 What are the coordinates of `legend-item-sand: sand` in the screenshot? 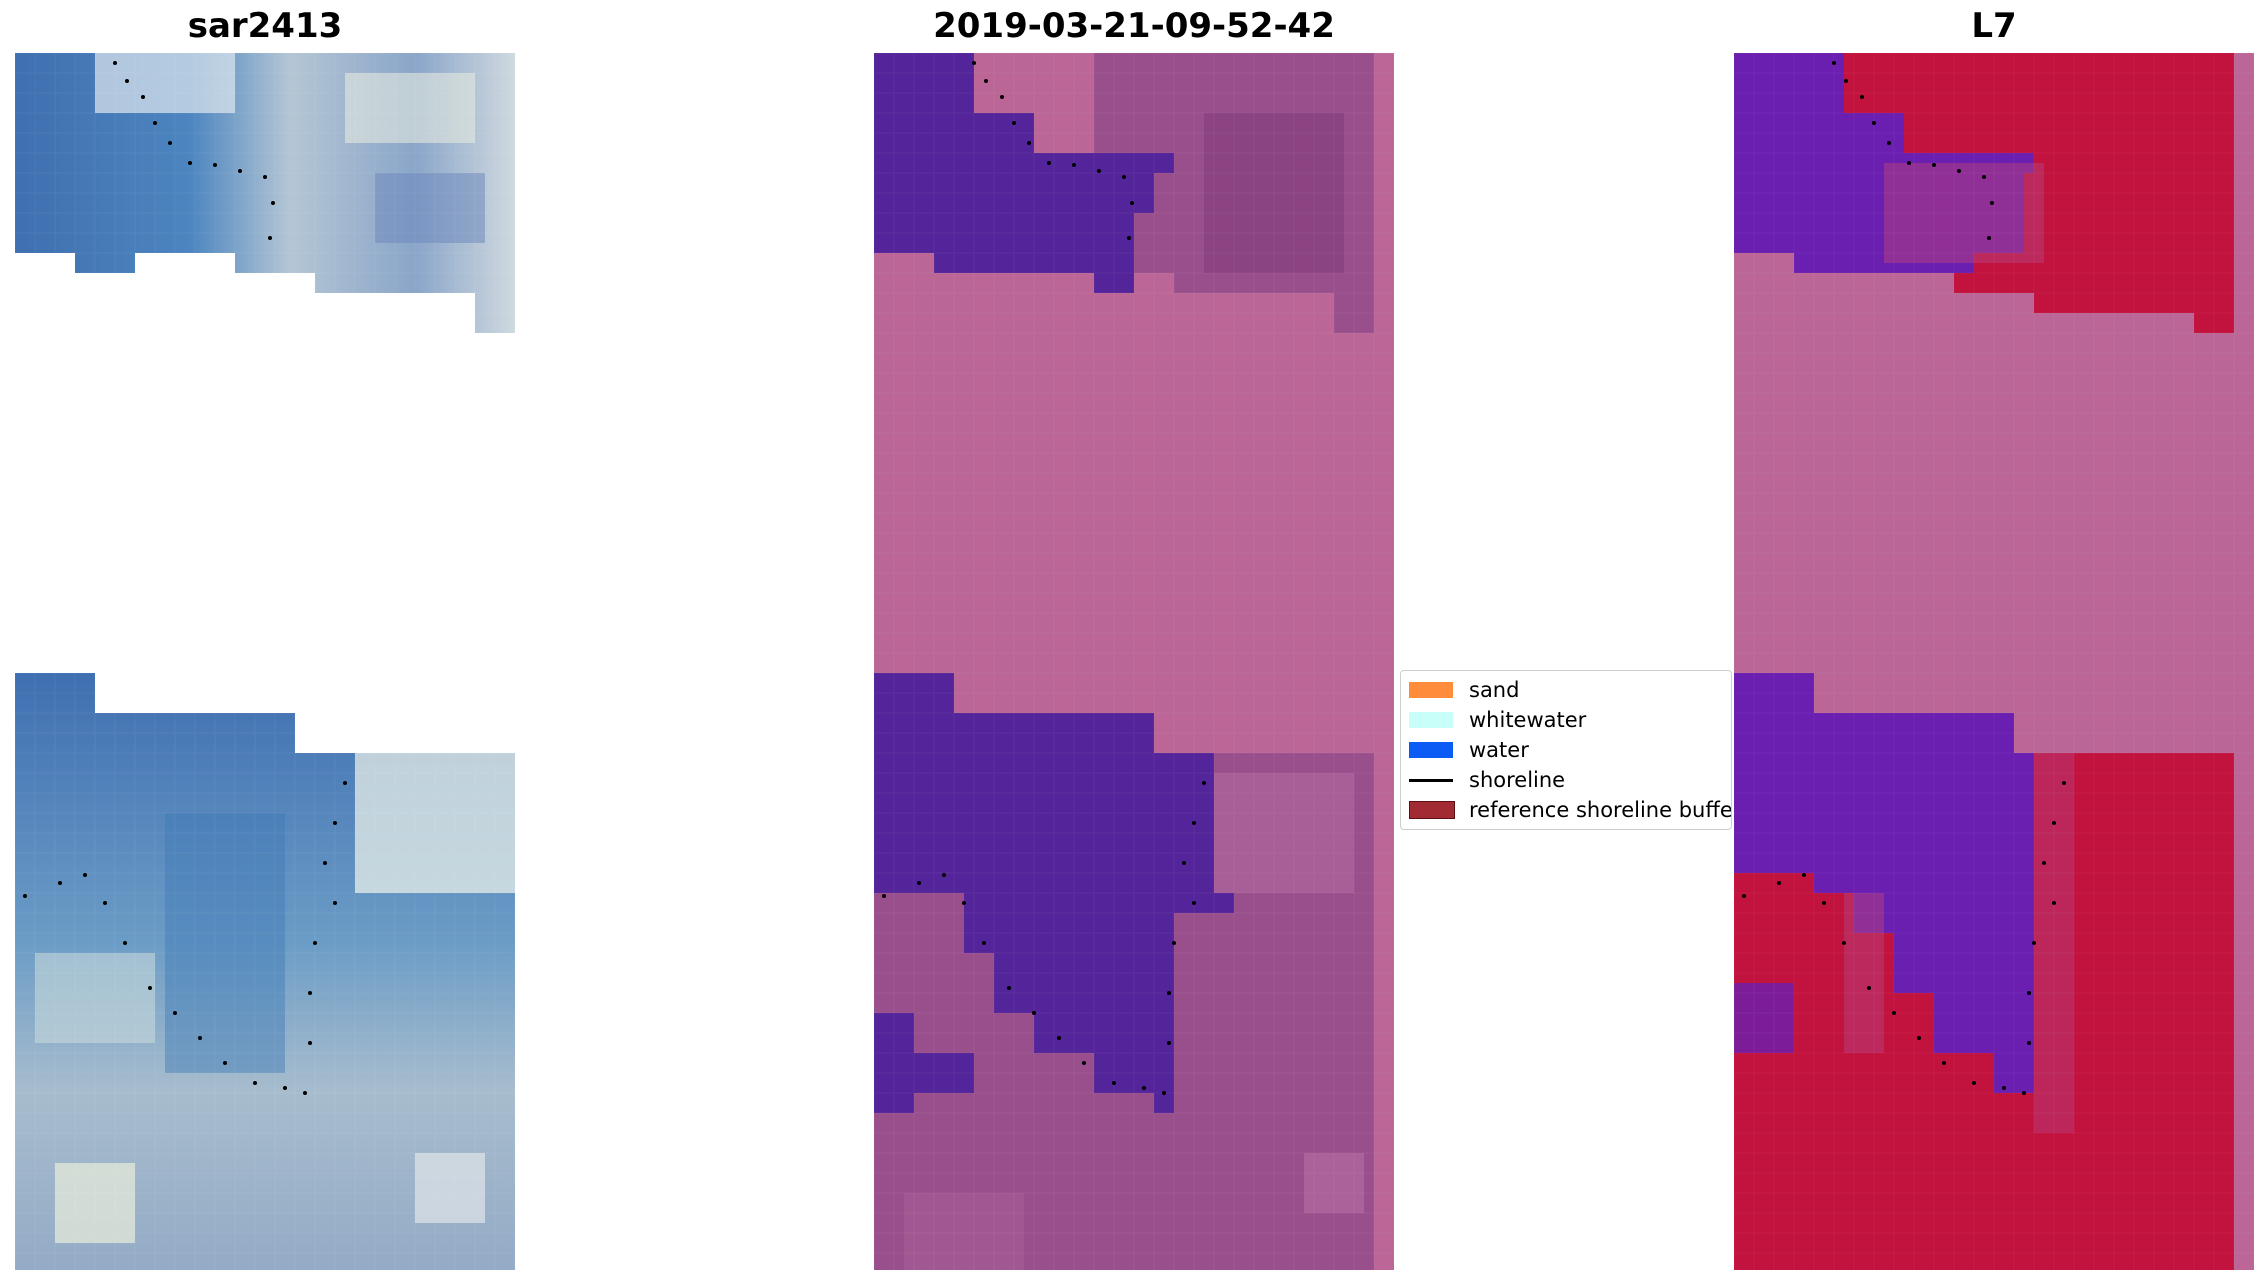 It's located at (1566, 690).